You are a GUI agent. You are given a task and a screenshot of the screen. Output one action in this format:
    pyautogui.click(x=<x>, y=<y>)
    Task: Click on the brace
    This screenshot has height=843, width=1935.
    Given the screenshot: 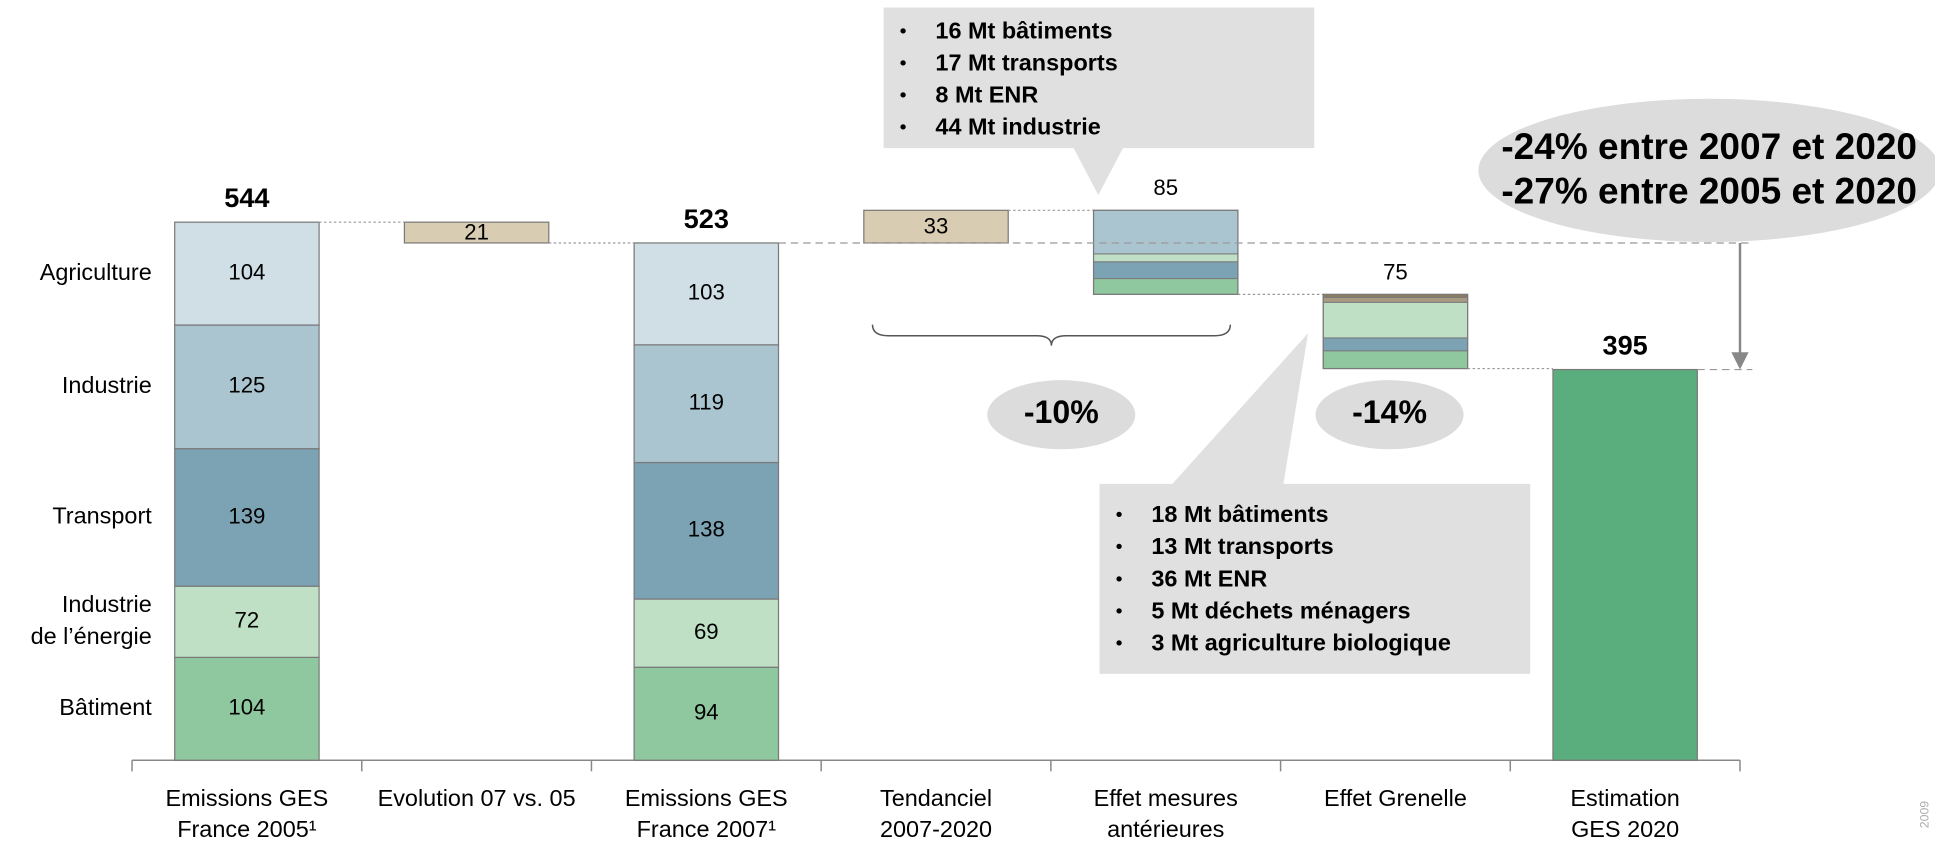 What is the action you would take?
    pyautogui.click(x=1051, y=335)
    